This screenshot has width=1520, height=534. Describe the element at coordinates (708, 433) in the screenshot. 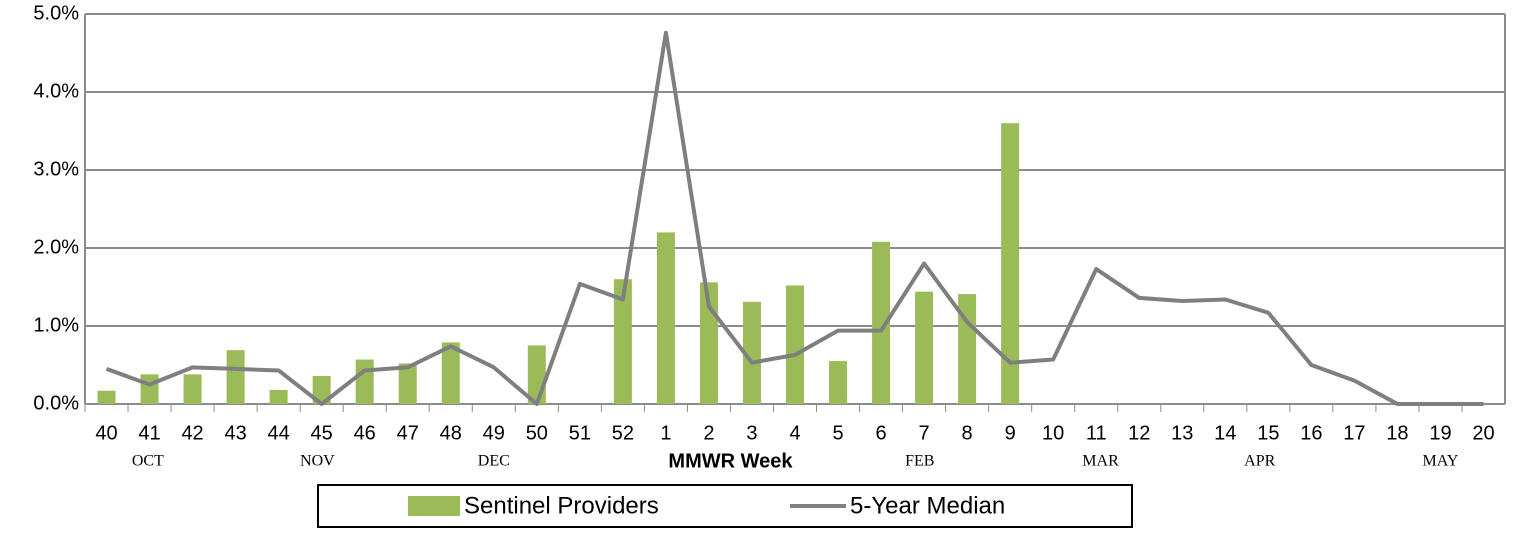

I see `x-tick-label: 2` at that location.